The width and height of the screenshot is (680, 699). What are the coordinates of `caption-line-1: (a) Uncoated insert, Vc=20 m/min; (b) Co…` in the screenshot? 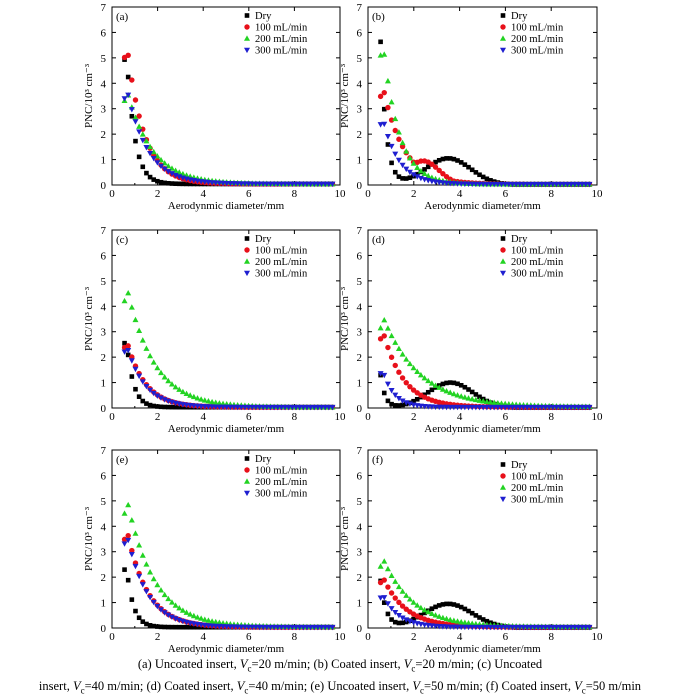 It's located at (340, 667).